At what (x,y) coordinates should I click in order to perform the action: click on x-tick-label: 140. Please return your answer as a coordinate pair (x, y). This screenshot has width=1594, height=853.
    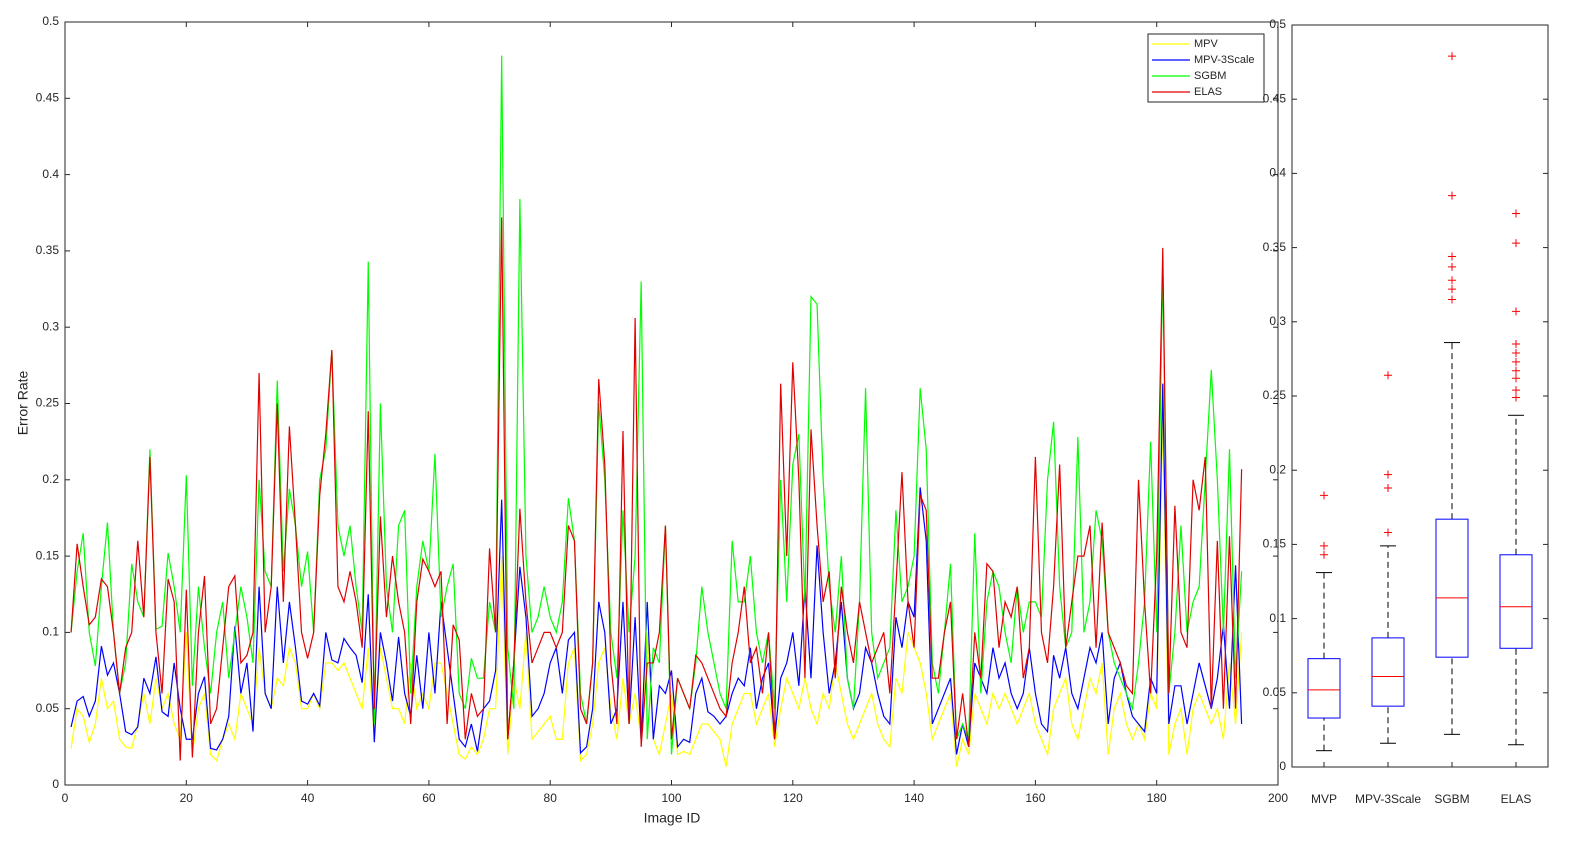
    Looking at the image, I should click on (914, 798).